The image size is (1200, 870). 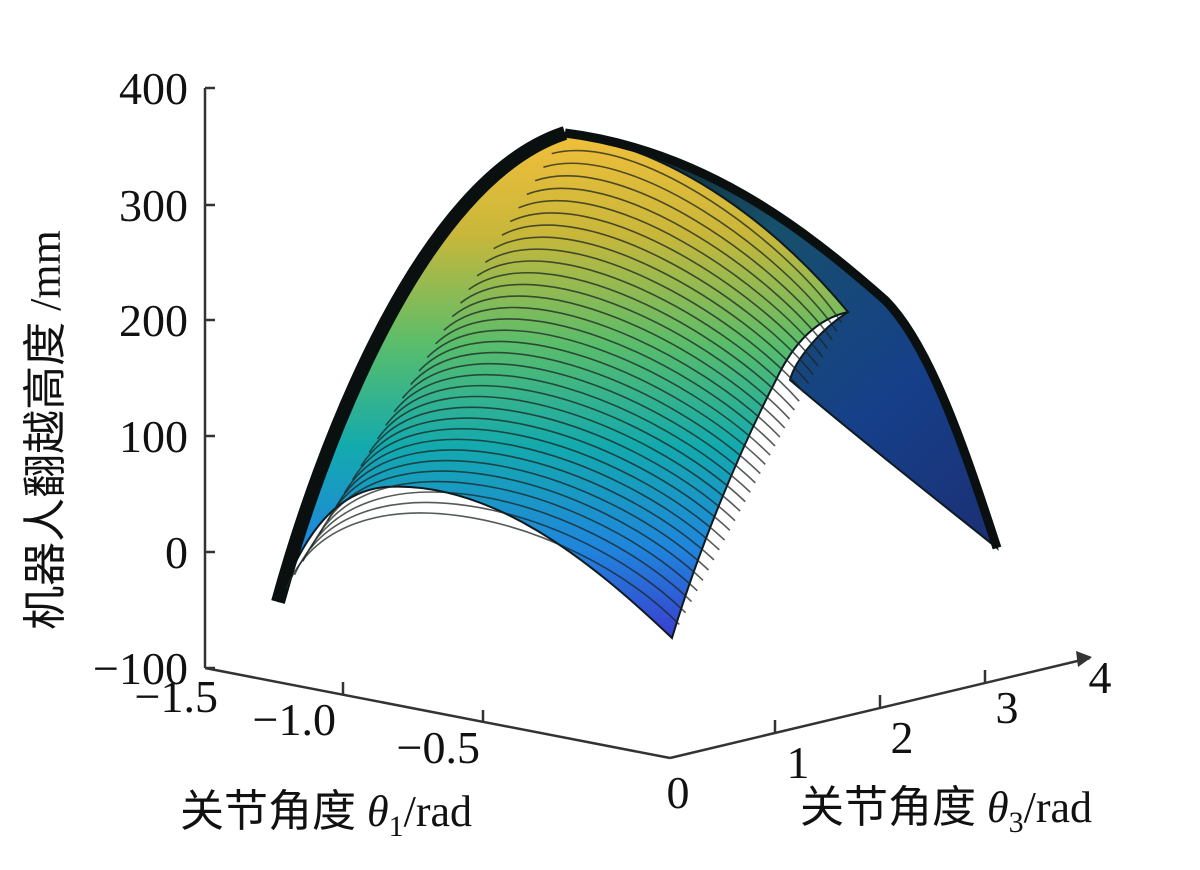 I want to click on z-axis-label: 机器人翻越高度 /mm, so click(x=45, y=430).